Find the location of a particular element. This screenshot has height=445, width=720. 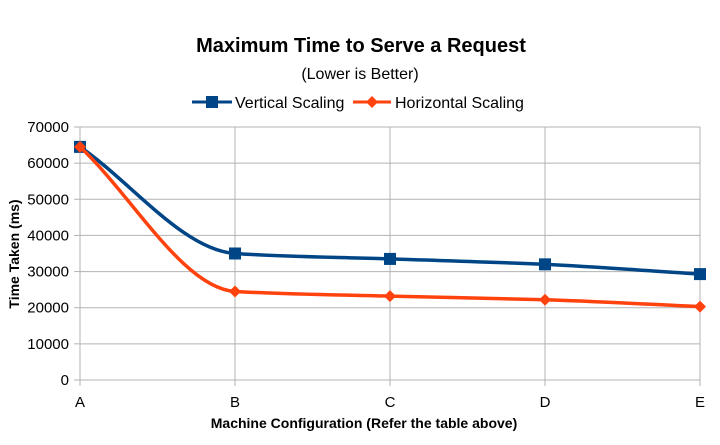

y-axis-ticks: 0 10000 20000 30000 40000 50000 60000 70000 is located at coordinates (48, 254).